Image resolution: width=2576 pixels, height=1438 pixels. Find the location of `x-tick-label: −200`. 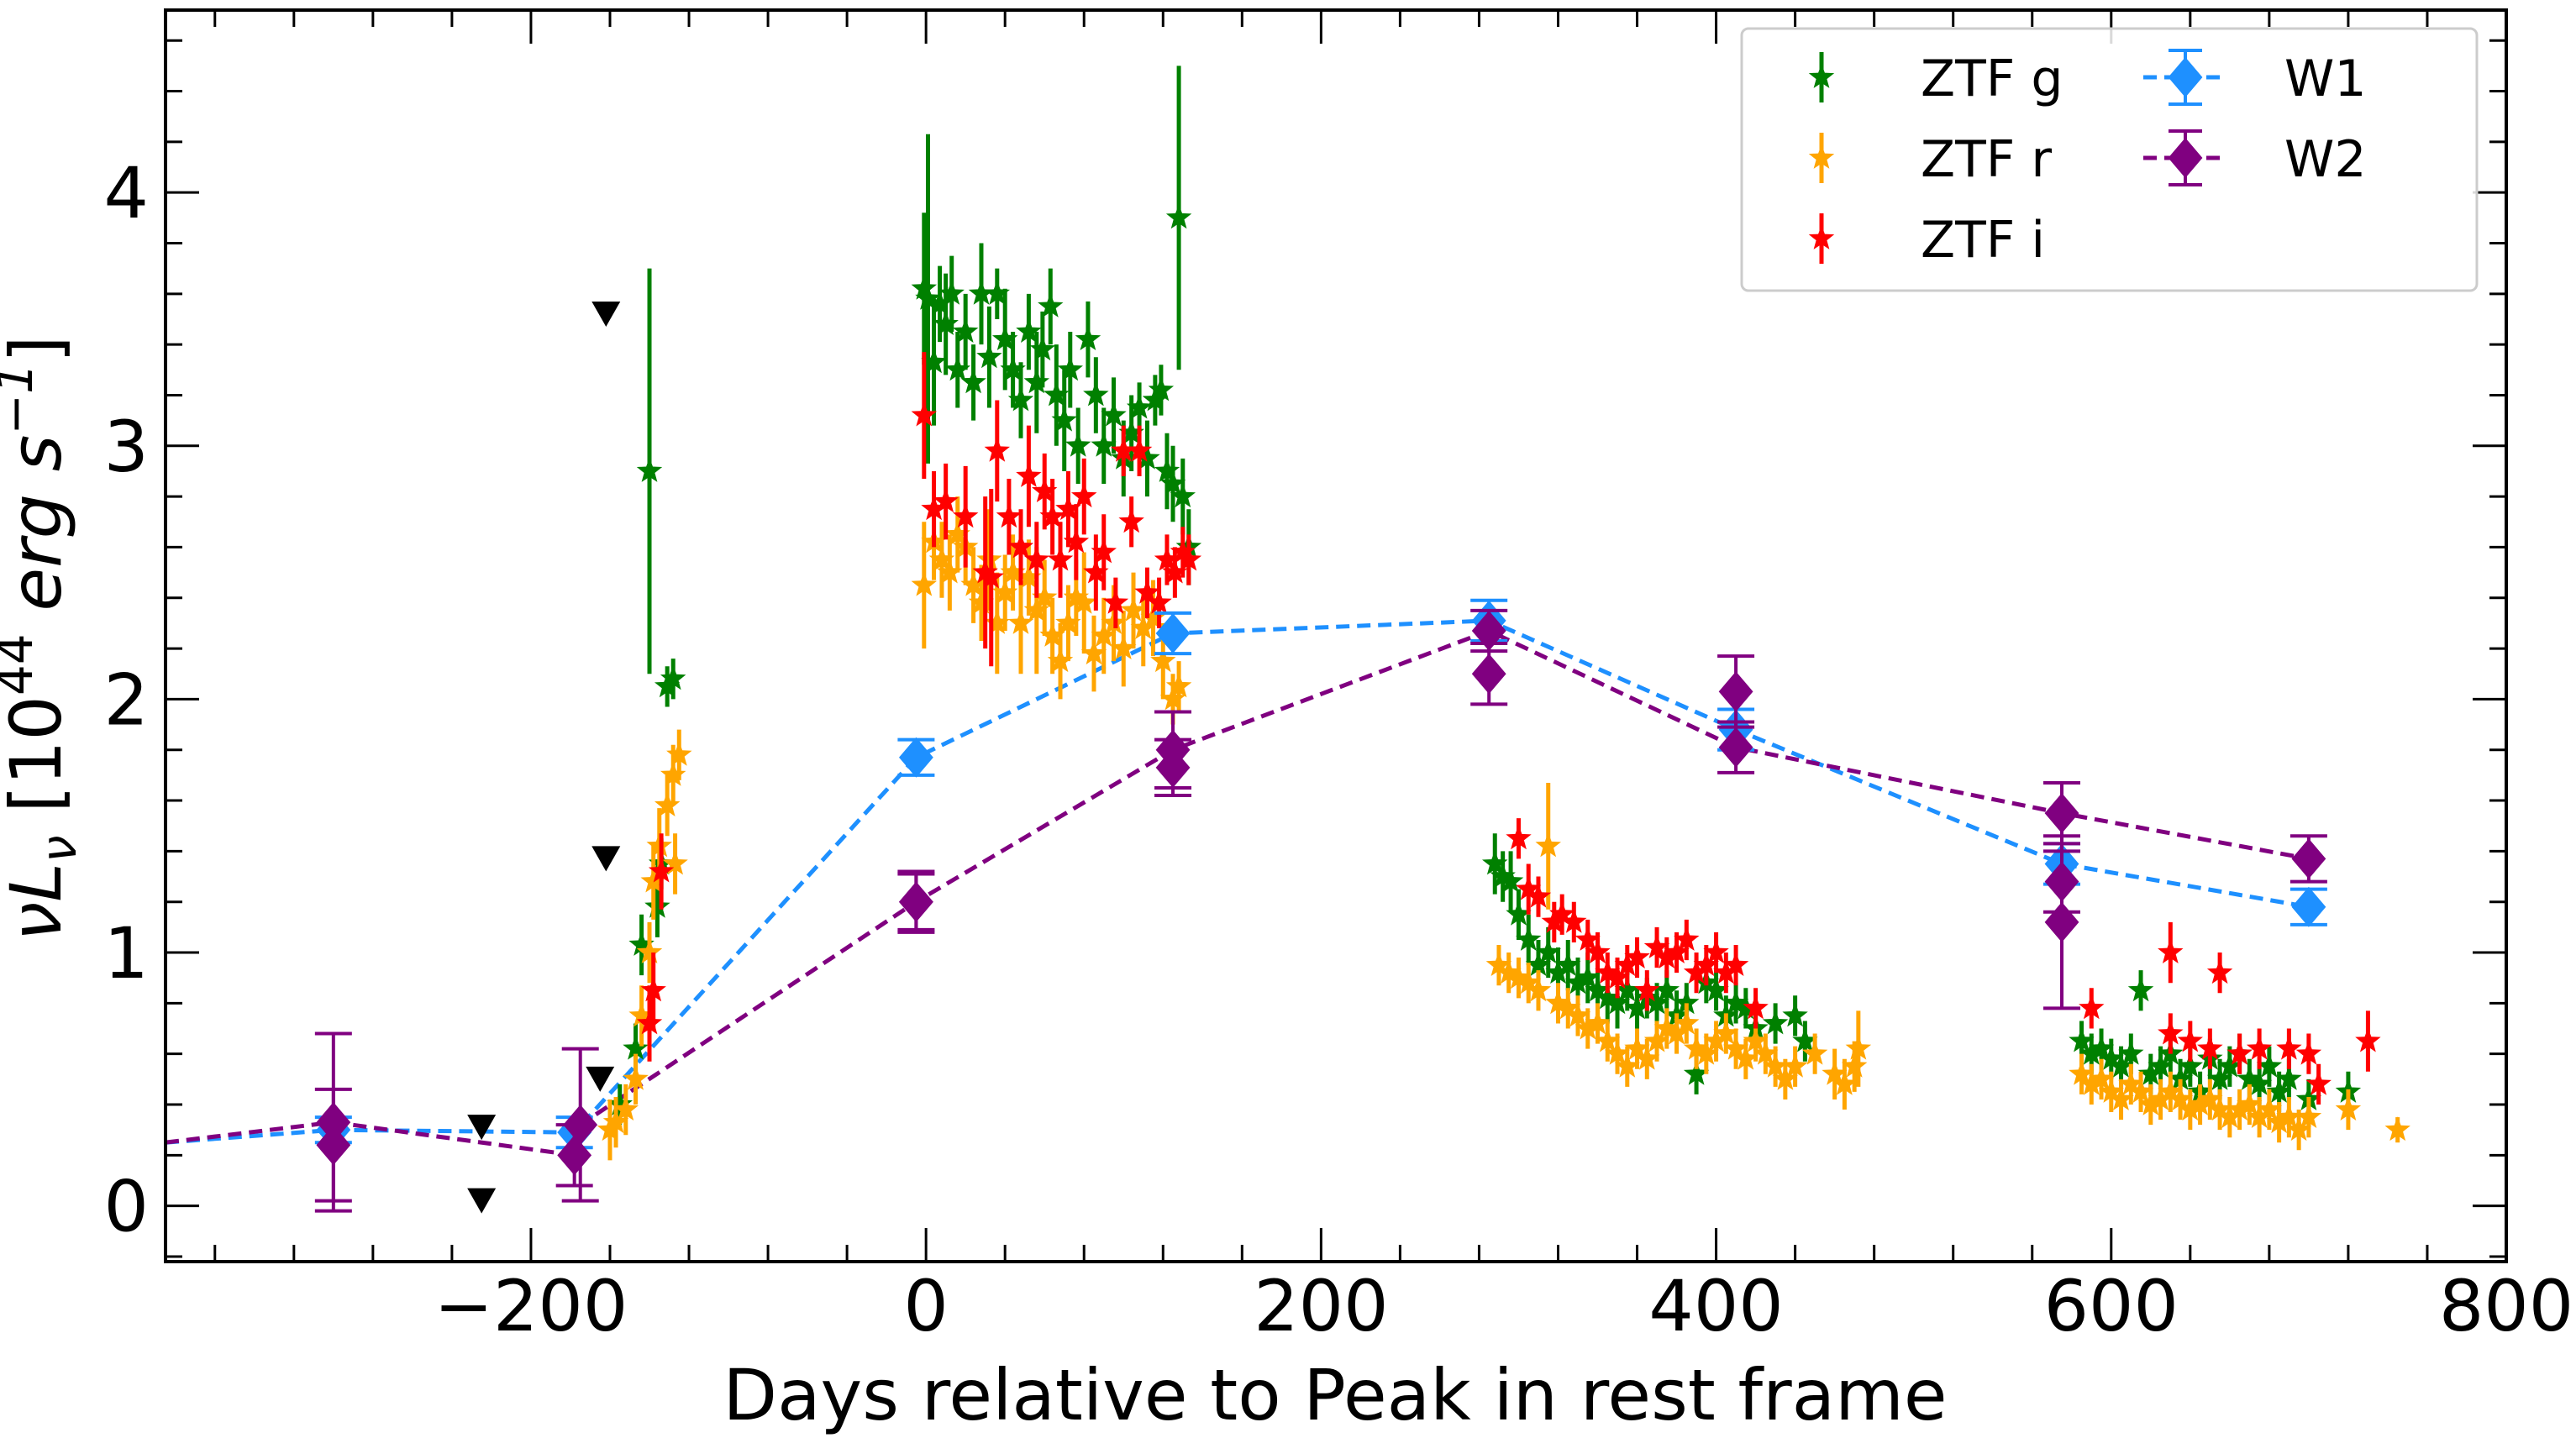

x-tick-label: −200 is located at coordinates (531, 1306).